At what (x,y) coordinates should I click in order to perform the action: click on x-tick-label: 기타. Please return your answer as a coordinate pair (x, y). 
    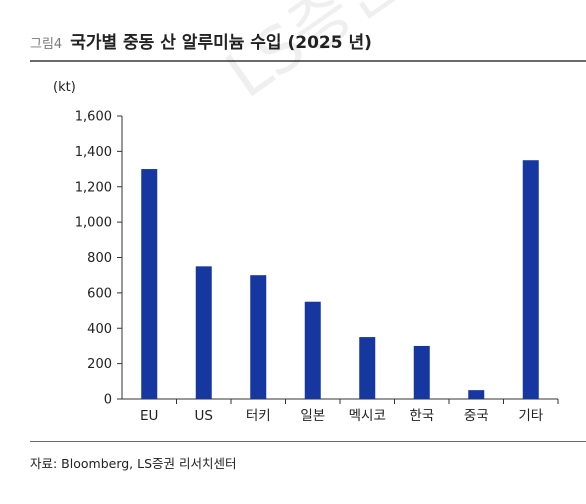
    Looking at the image, I should click on (530, 416).